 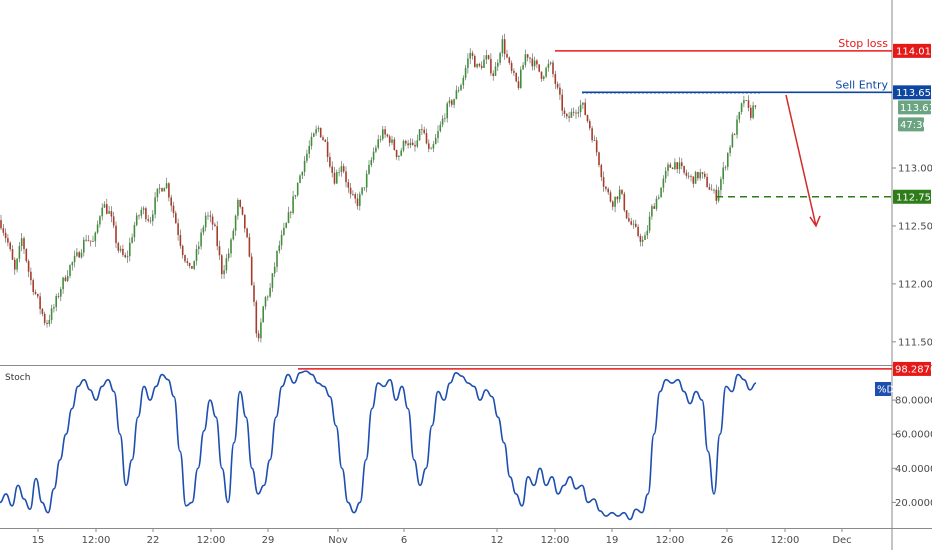 I want to click on price-annotations: Stop loss 114.011 Sell Entry 113.653 112.752, so click(x=743, y=132).